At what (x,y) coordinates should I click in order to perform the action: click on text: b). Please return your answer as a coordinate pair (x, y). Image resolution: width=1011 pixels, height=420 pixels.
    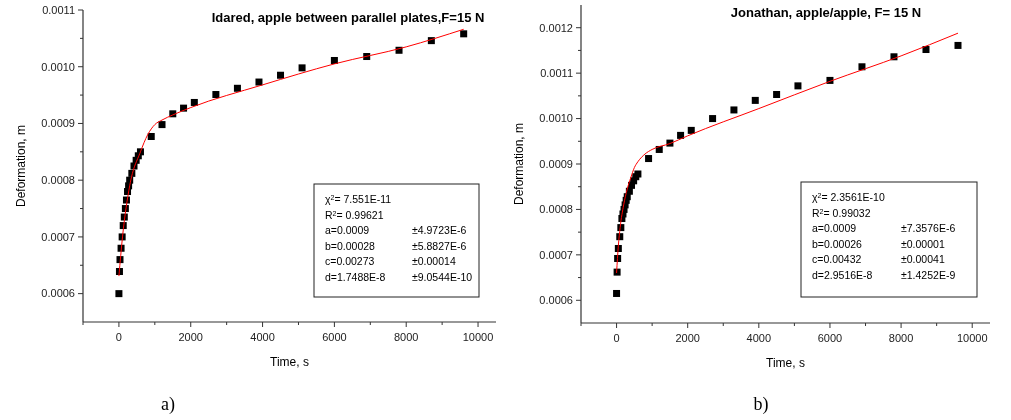
    Looking at the image, I should click on (761, 404).